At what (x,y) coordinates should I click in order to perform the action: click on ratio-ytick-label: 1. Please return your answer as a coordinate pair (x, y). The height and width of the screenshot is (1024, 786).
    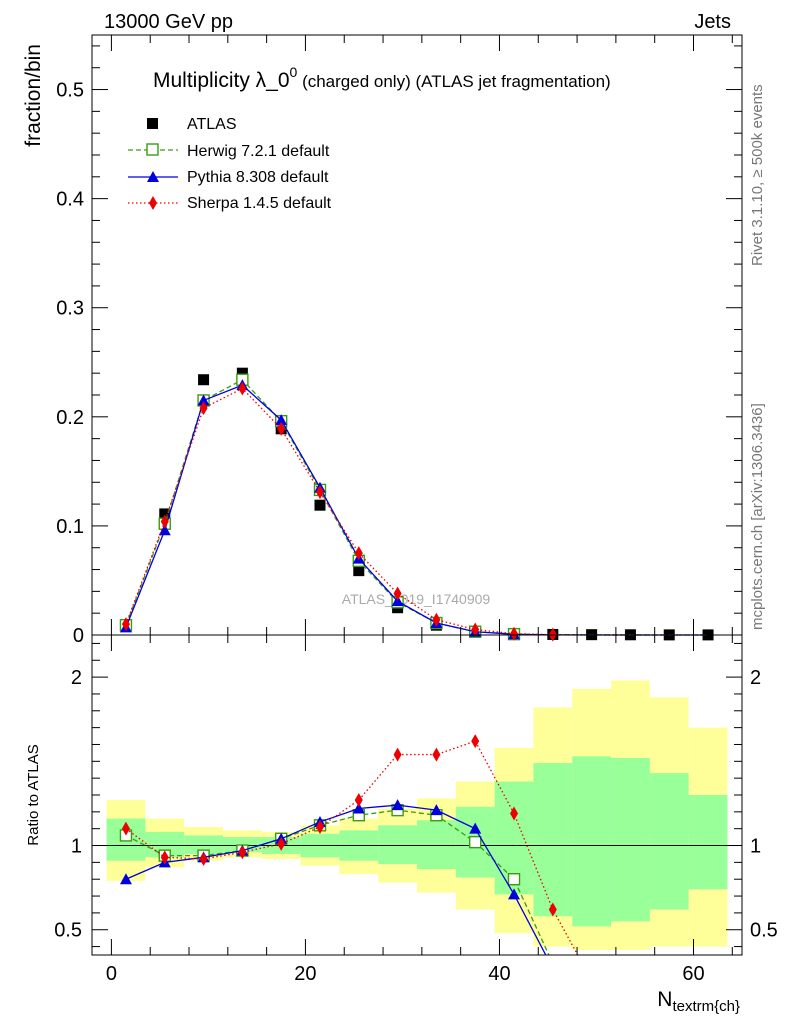
    Looking at the image, I should click on (76, 847).